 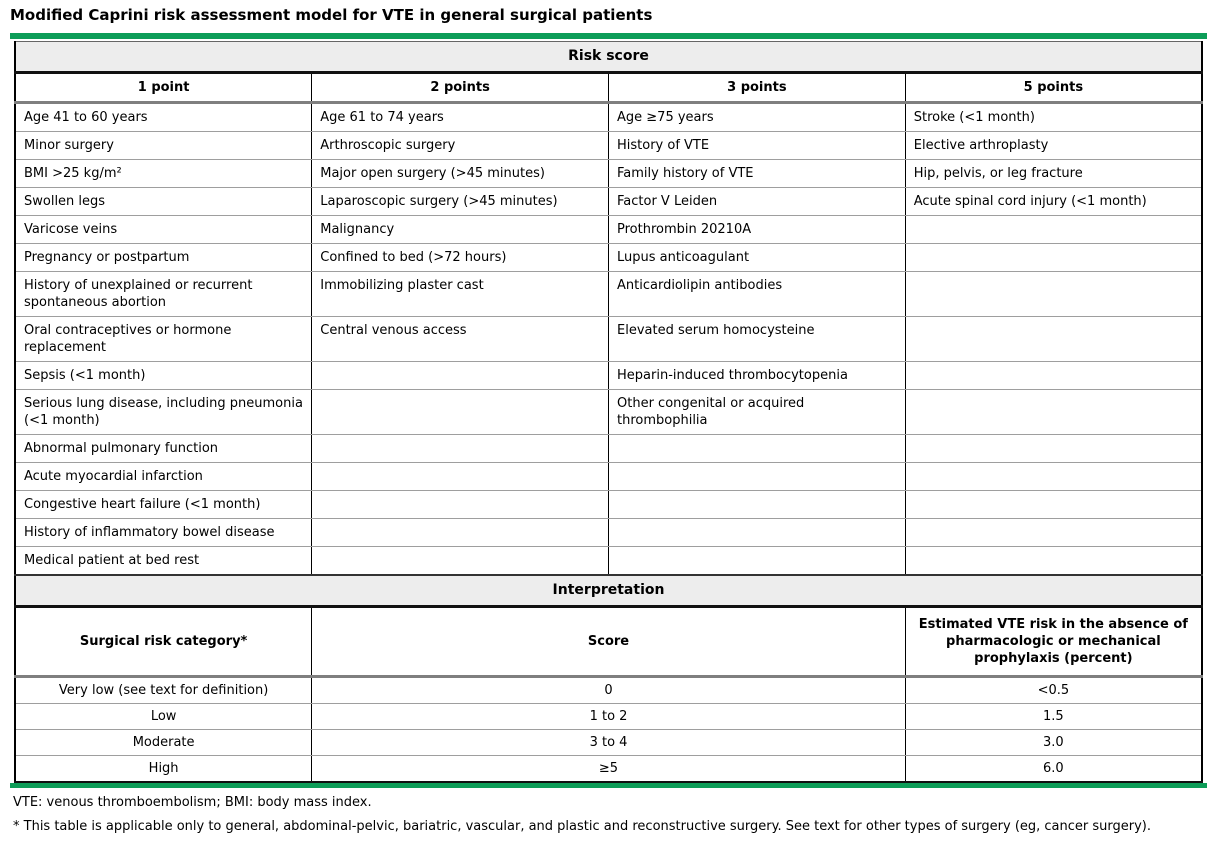 I want to click on risk-cell: Malignancy, so click(x=460, y=229).